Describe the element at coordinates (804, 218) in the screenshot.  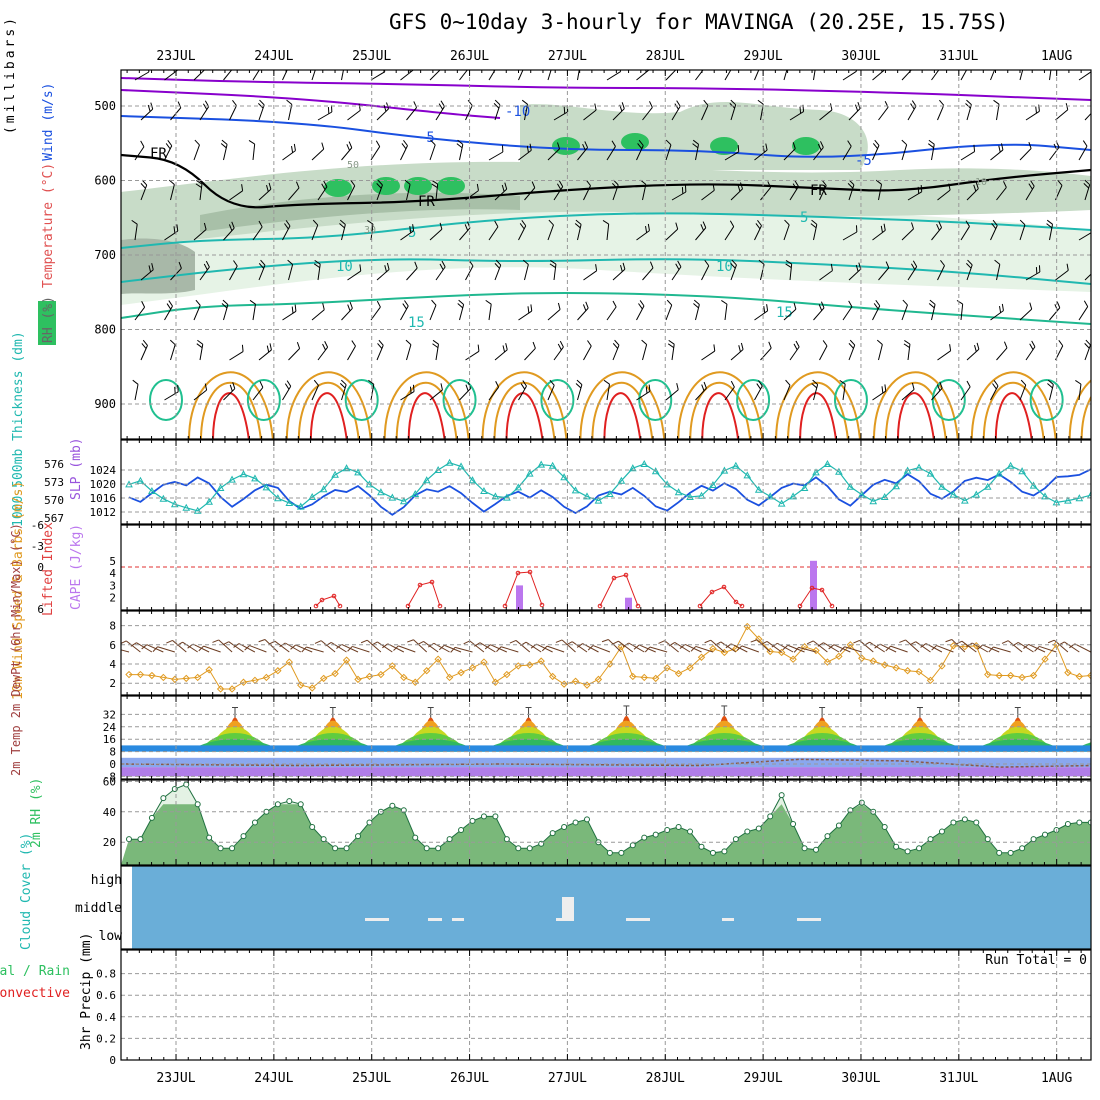
I see `contour-label: 5` at that location.